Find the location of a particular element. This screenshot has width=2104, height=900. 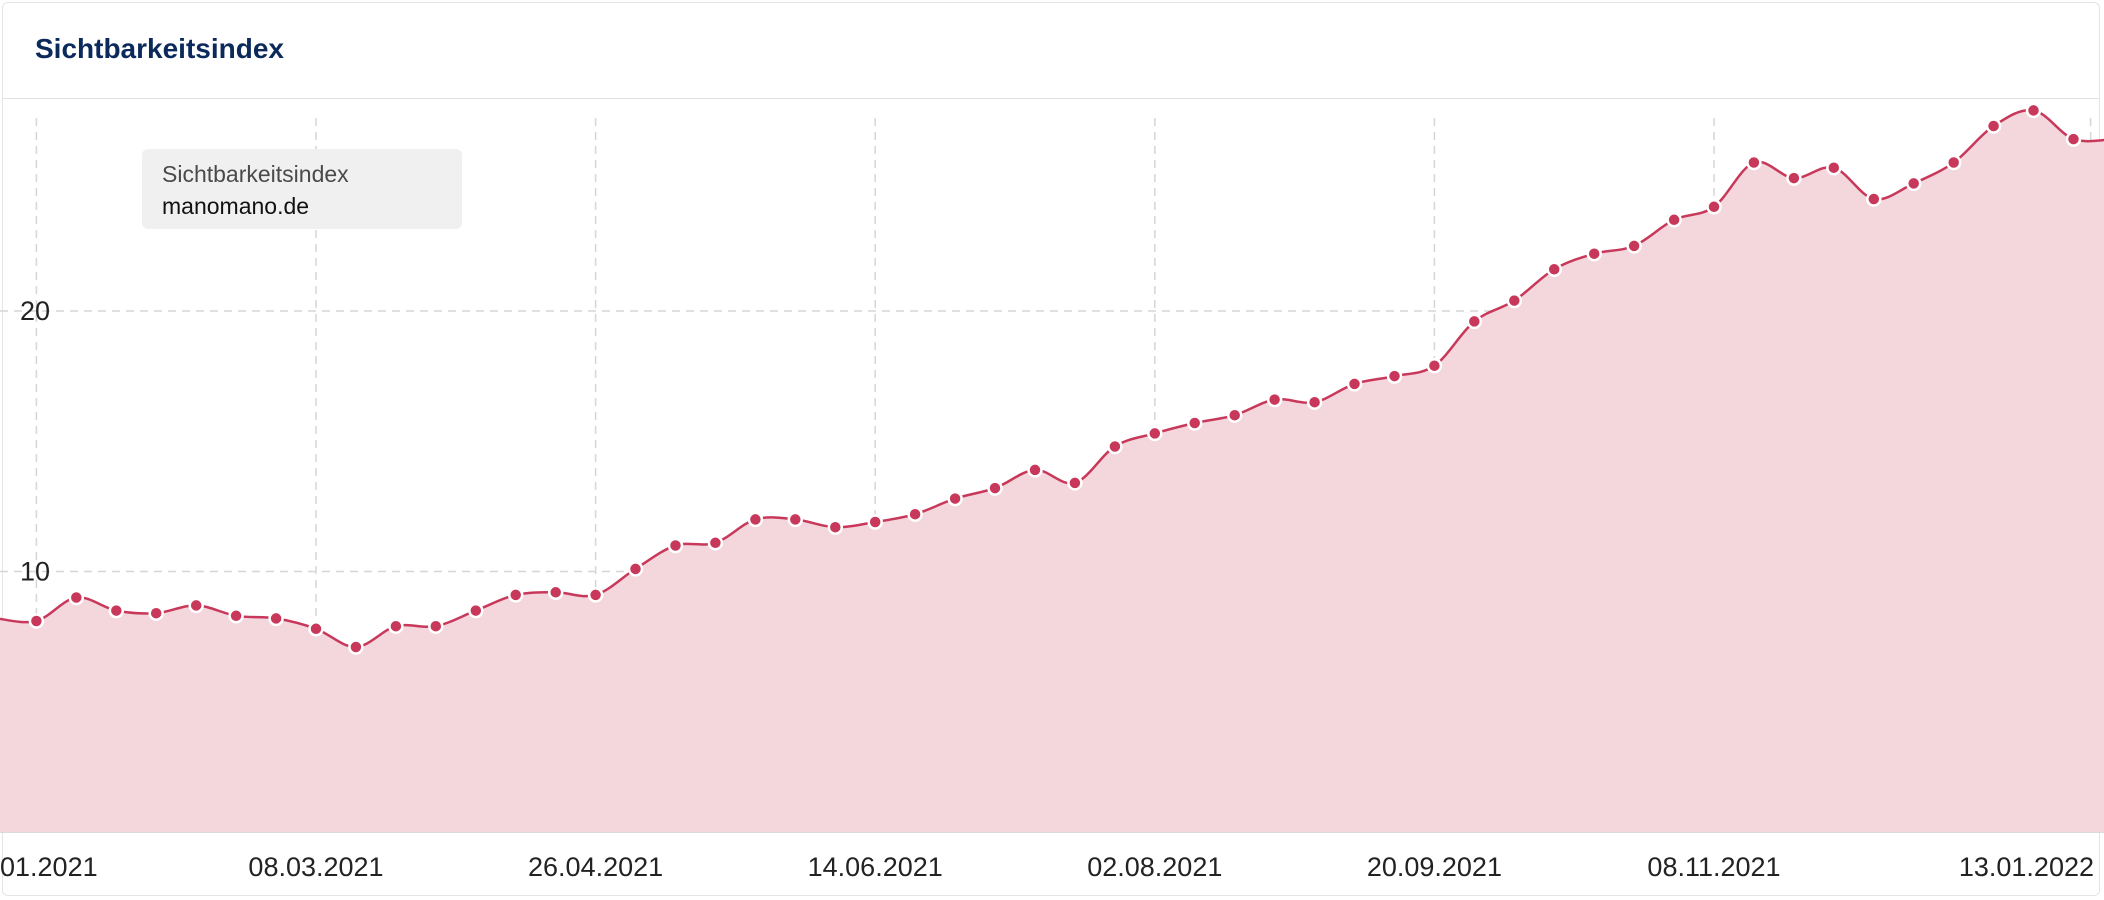

x-tick-label: 20.09.2021 is located at coordinates (1434, 867).